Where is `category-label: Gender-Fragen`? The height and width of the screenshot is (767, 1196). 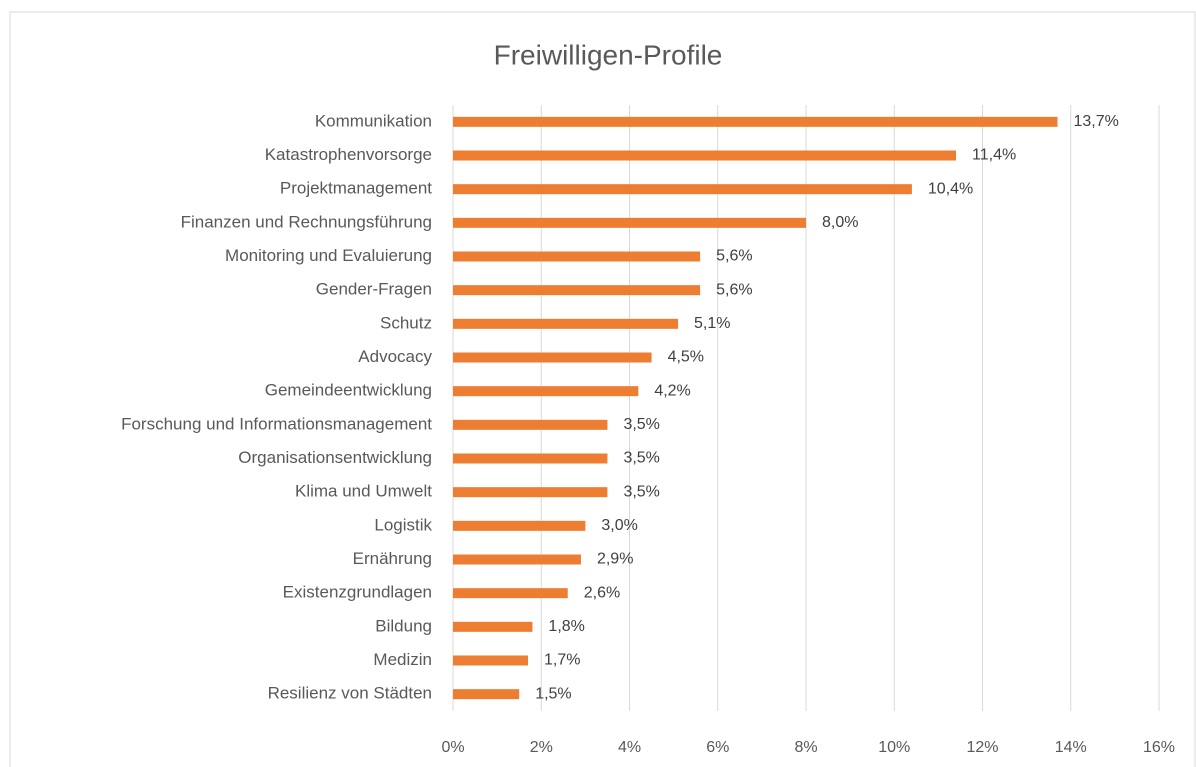
category-label: Gender-Fragen is located at coordinates (374, 289).